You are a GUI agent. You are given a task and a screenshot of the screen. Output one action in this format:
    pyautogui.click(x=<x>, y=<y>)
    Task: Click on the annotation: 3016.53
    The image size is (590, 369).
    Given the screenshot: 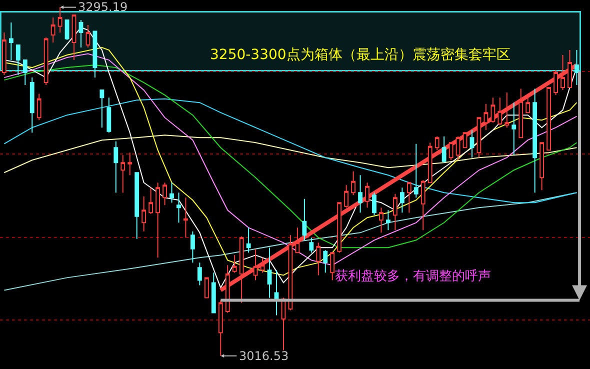 What is the action you would take?
    pyautogui.click(x=264, y=356)
    